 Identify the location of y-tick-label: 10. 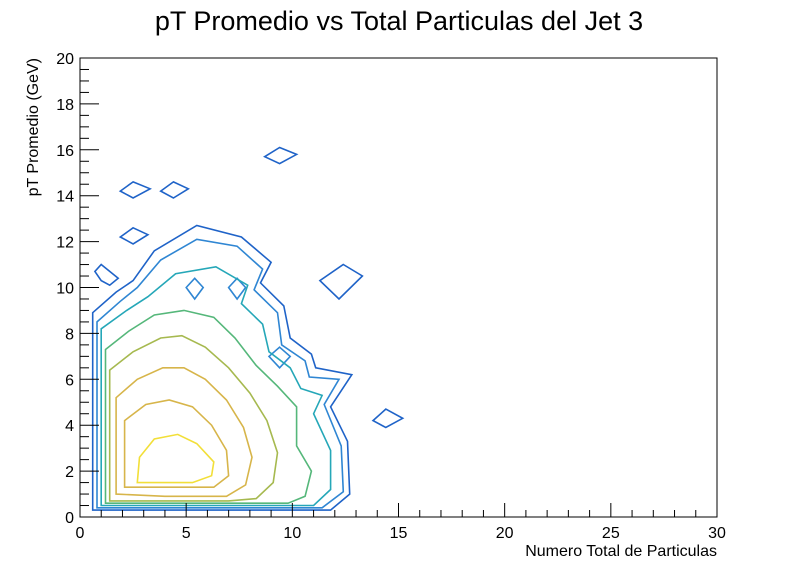
(65, 289).